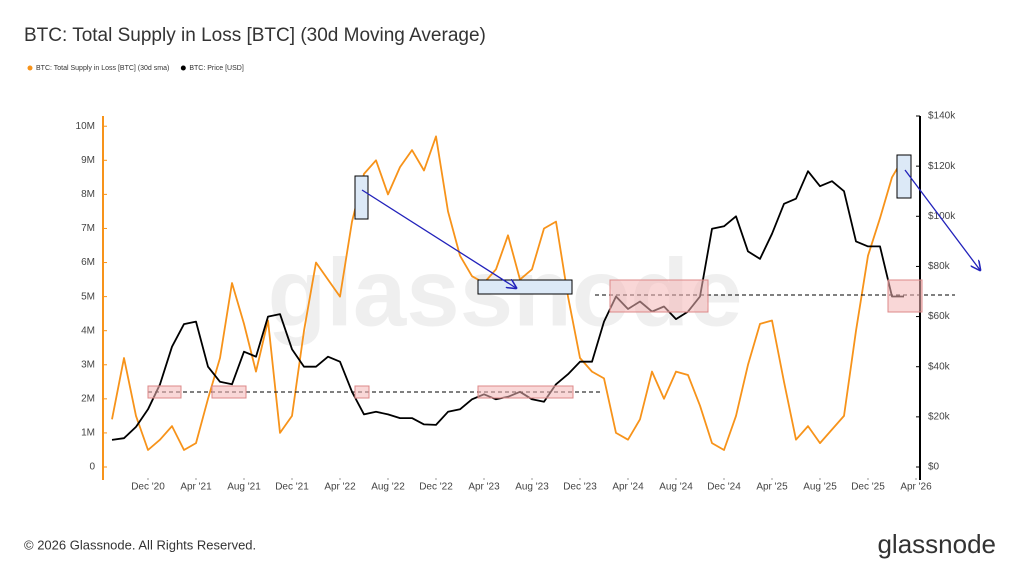 The image size is (1024, 576). What do you see at coordinates (532, 487) in the screenshot?
I see `x-tick-label: Aug '23` at bounding box center [532, 487].